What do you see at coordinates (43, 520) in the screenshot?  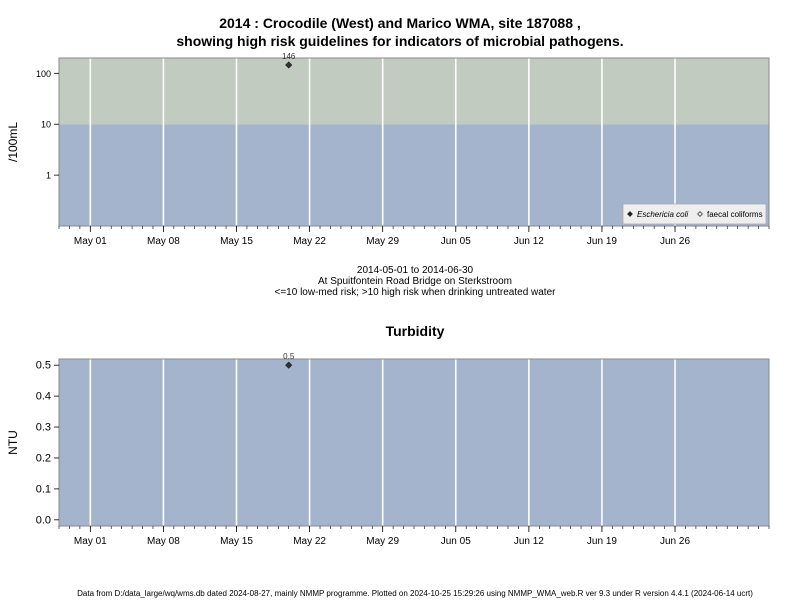 I see `y-tick-label: 0.0` at bounding box center [43, 520].